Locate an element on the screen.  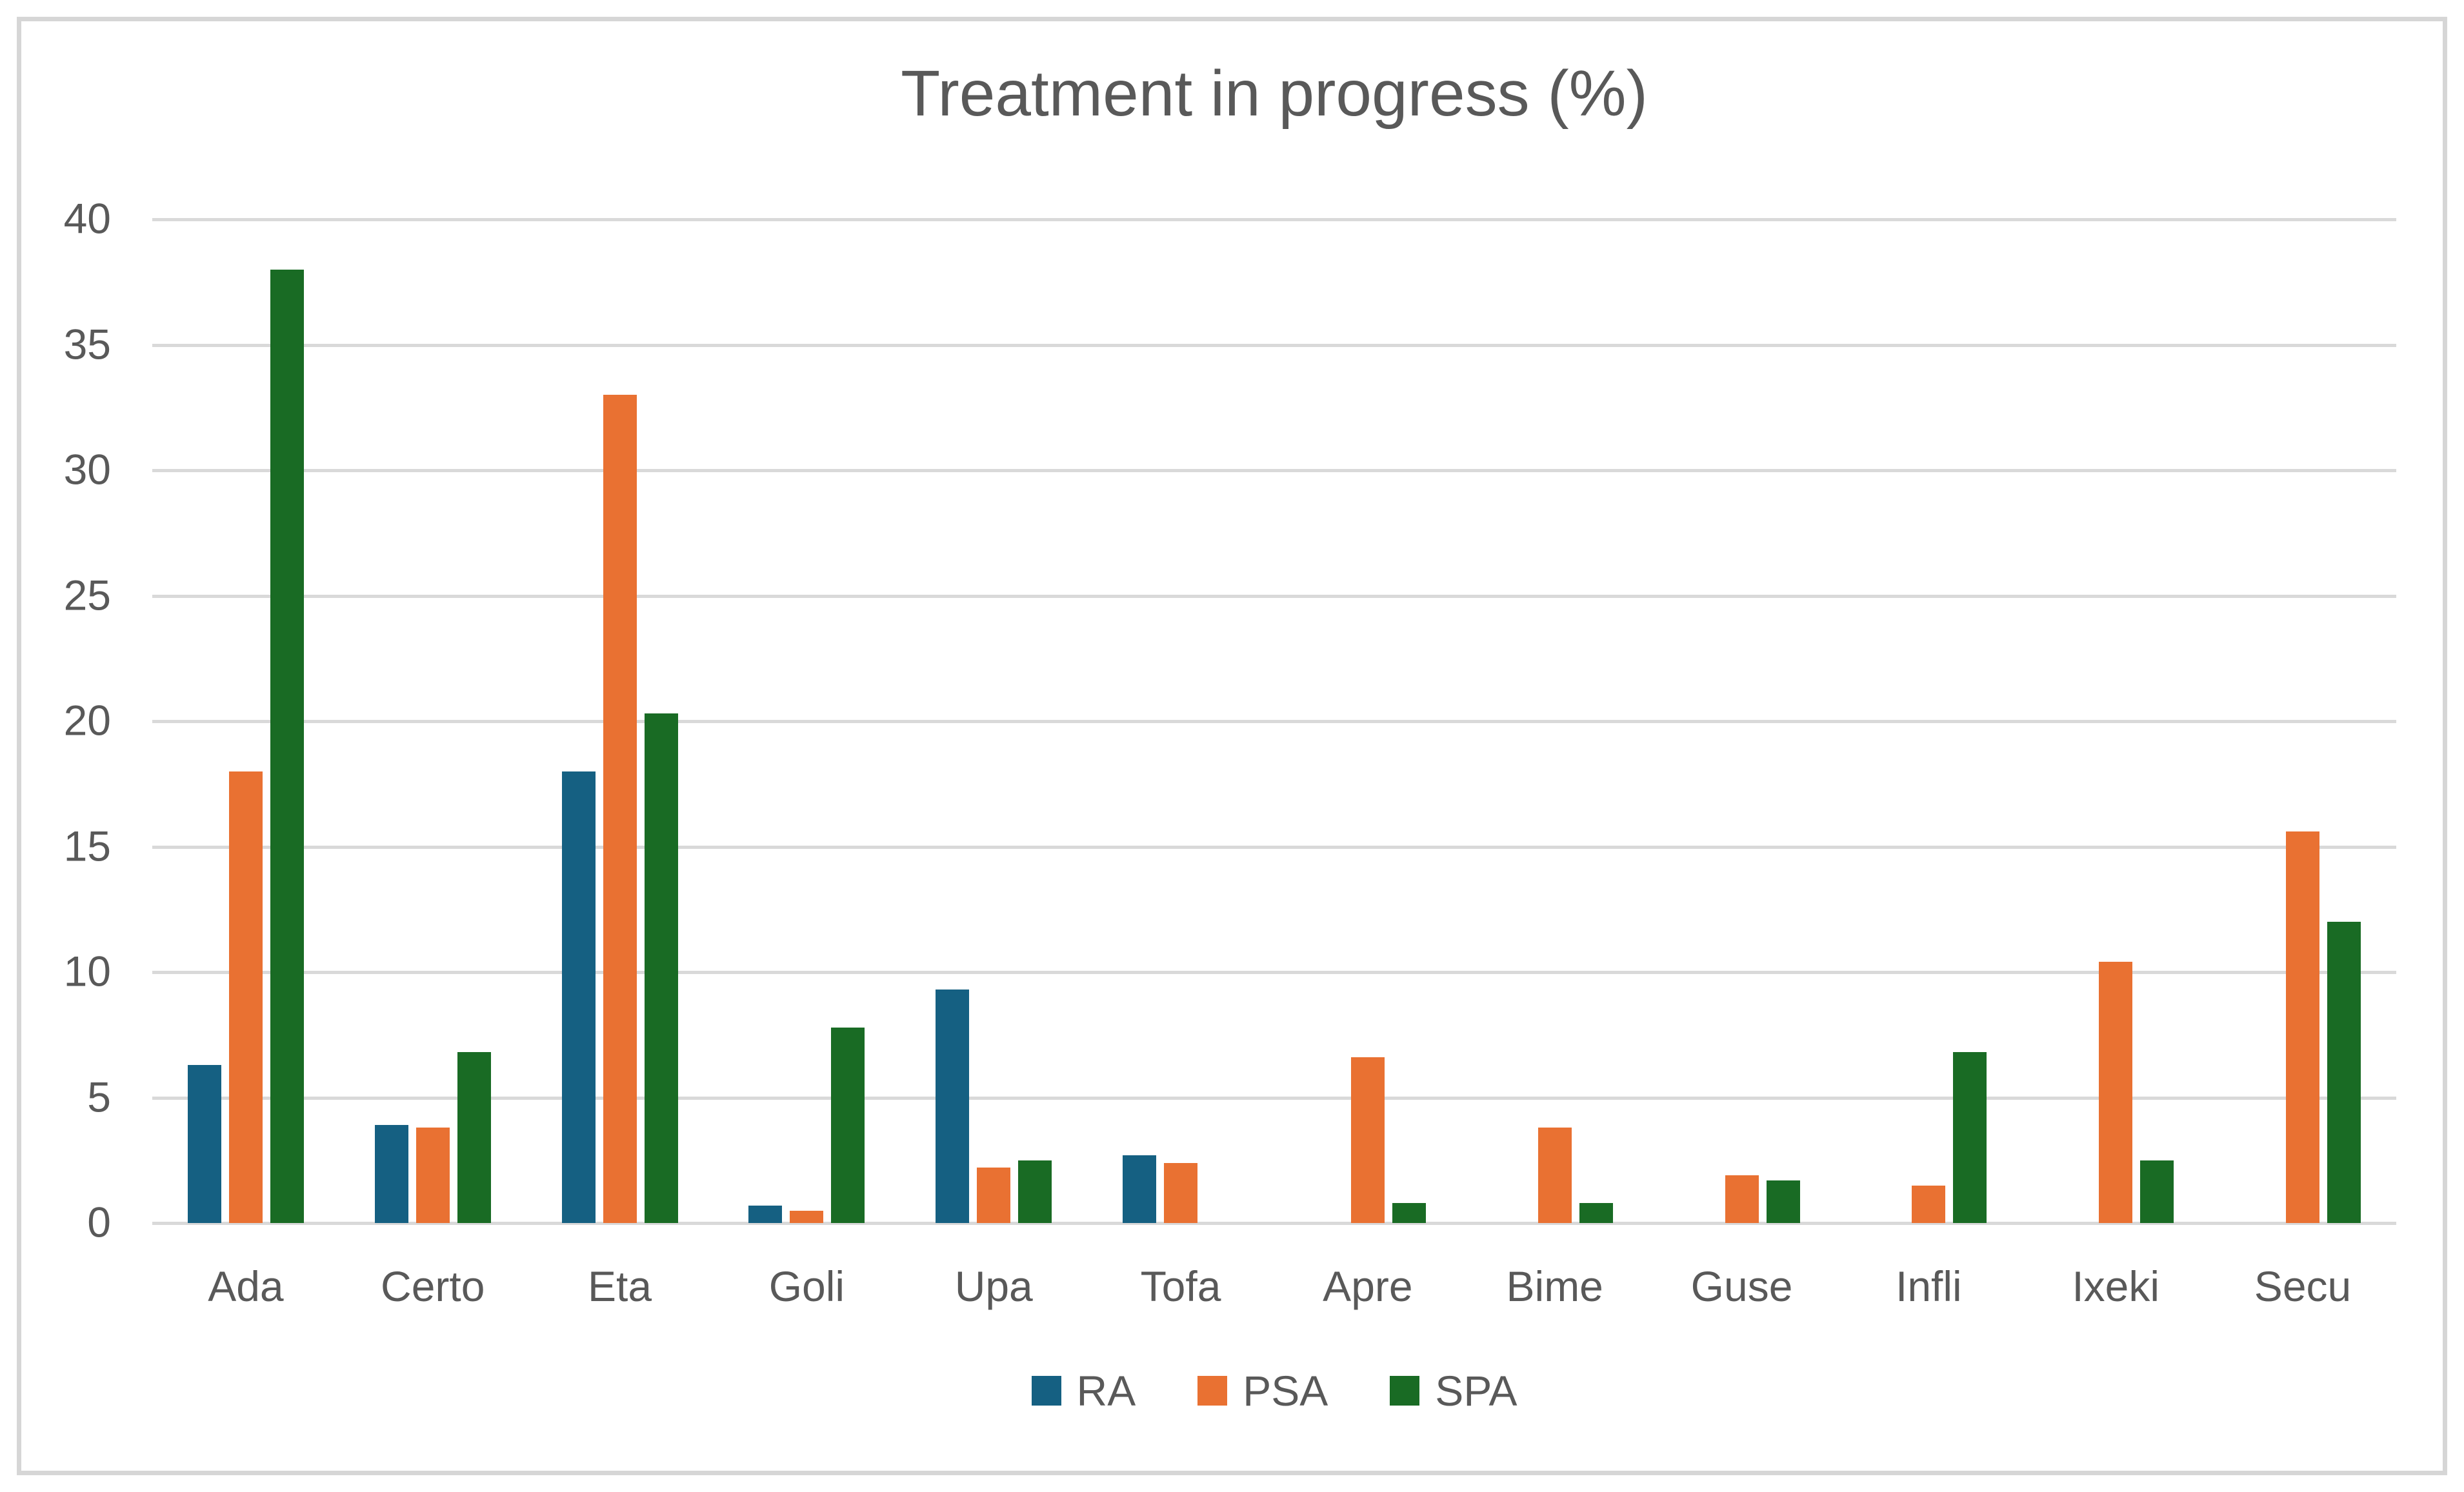
legend-item-ra: RA is located at coordinates (1083, 1391).